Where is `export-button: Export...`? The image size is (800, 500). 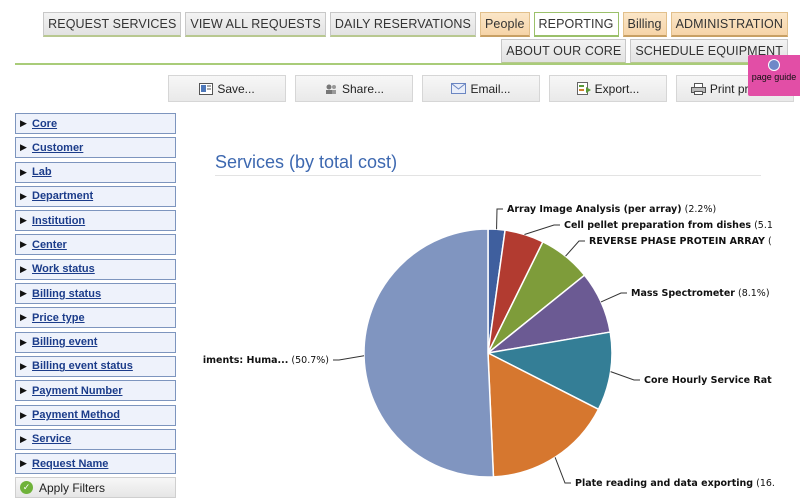
export-button: Export... is located at coordinates (608, 88).